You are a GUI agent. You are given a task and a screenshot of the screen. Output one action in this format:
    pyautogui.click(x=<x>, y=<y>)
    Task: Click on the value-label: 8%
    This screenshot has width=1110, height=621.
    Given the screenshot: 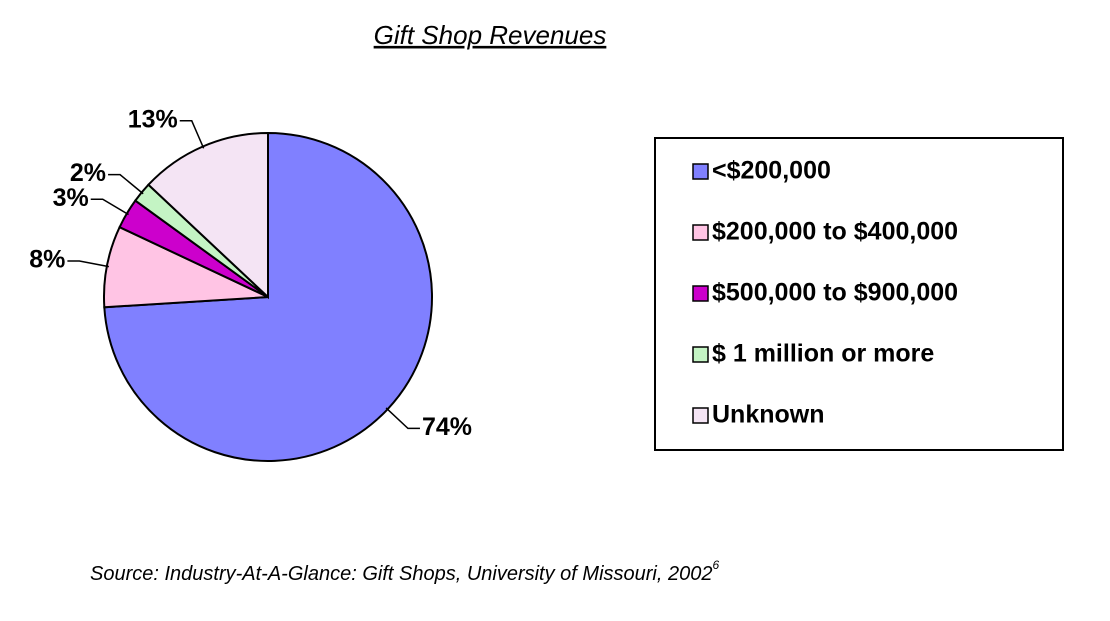 What is the action you would take?
    pyautogui.click(x=47, y=260)
    